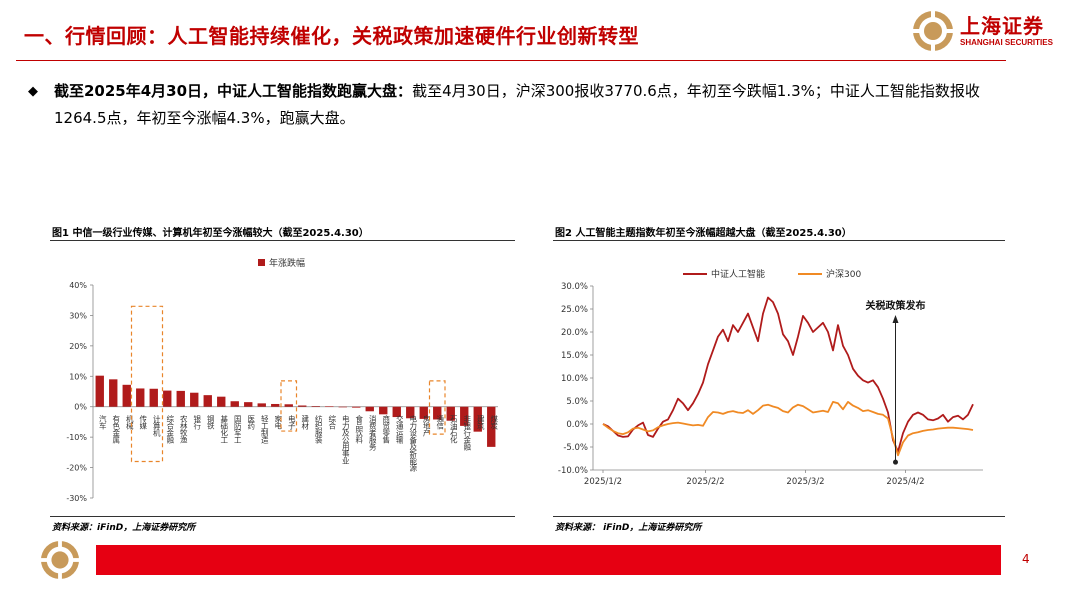 The height and width of the screenshot is (600, 1067). Describe the element at coordinates (386, 428) in the screenshot. I see `x-tick-label: 商贸零售` at that location.